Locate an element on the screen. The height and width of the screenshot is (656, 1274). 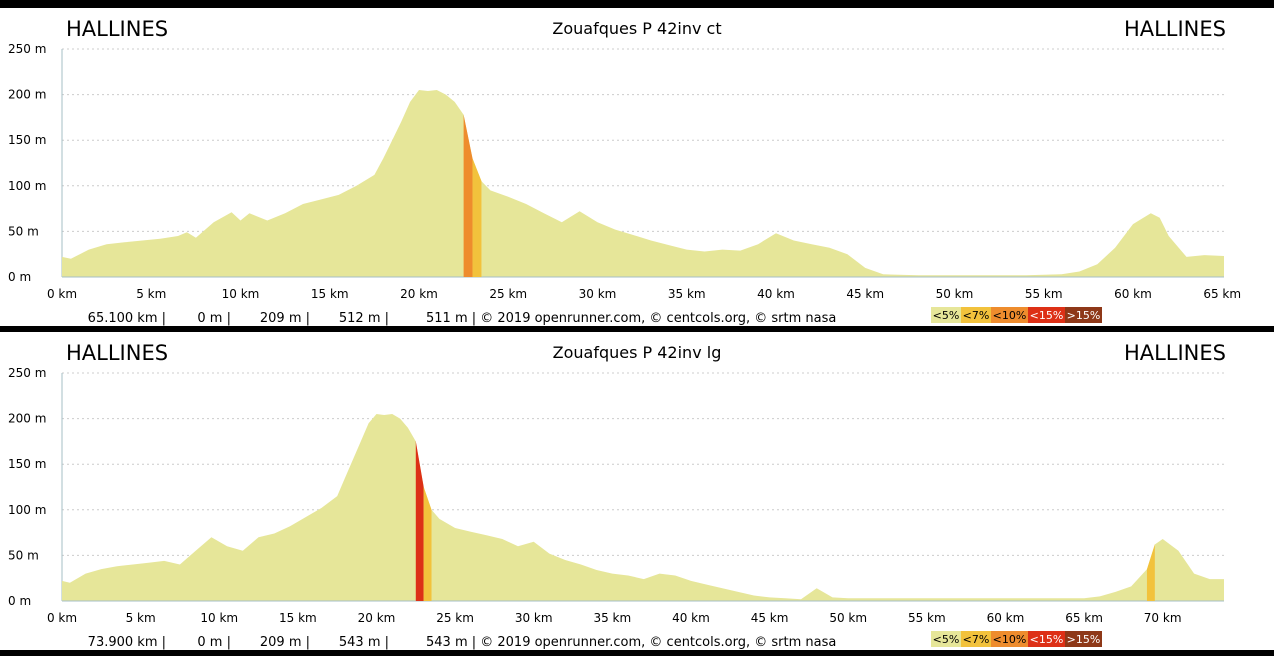
grade-bands is located at coordinates (472, 183).